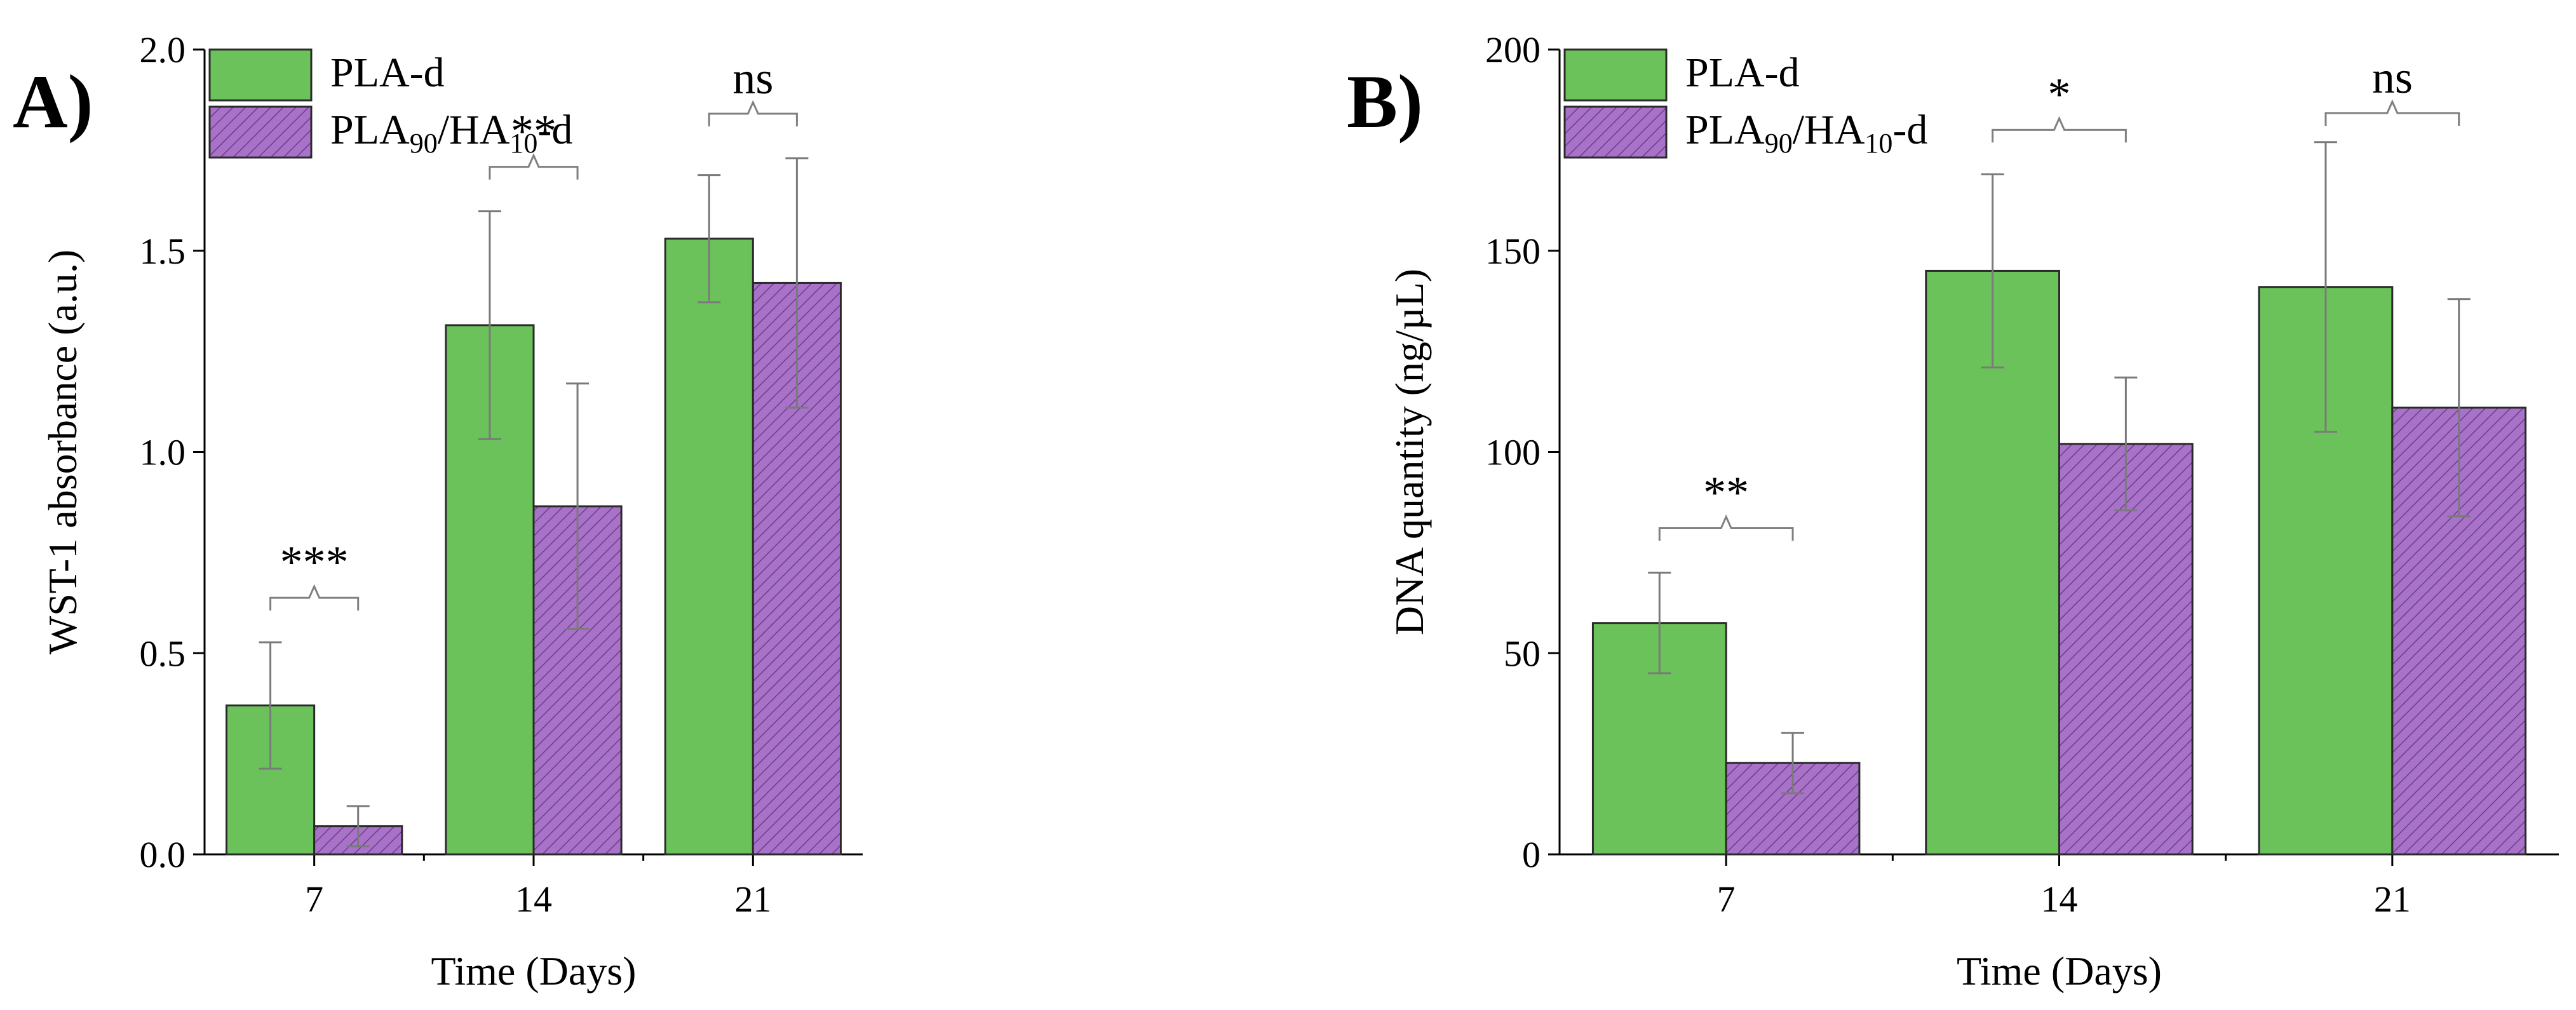 The height and width of the screenshot is (1010, 2576). What do you see at coordinates (1513, 252) in the screenshot?
I see `y-tick-label: 150` at bounding box center [1513, 252].